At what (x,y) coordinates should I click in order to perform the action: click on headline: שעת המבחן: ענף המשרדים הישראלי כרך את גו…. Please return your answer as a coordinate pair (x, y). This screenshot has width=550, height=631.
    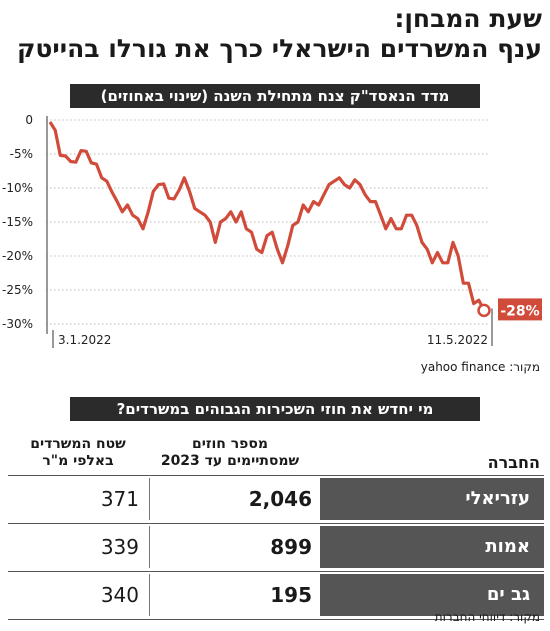
    Looking at the image, I should click on (277, 34).